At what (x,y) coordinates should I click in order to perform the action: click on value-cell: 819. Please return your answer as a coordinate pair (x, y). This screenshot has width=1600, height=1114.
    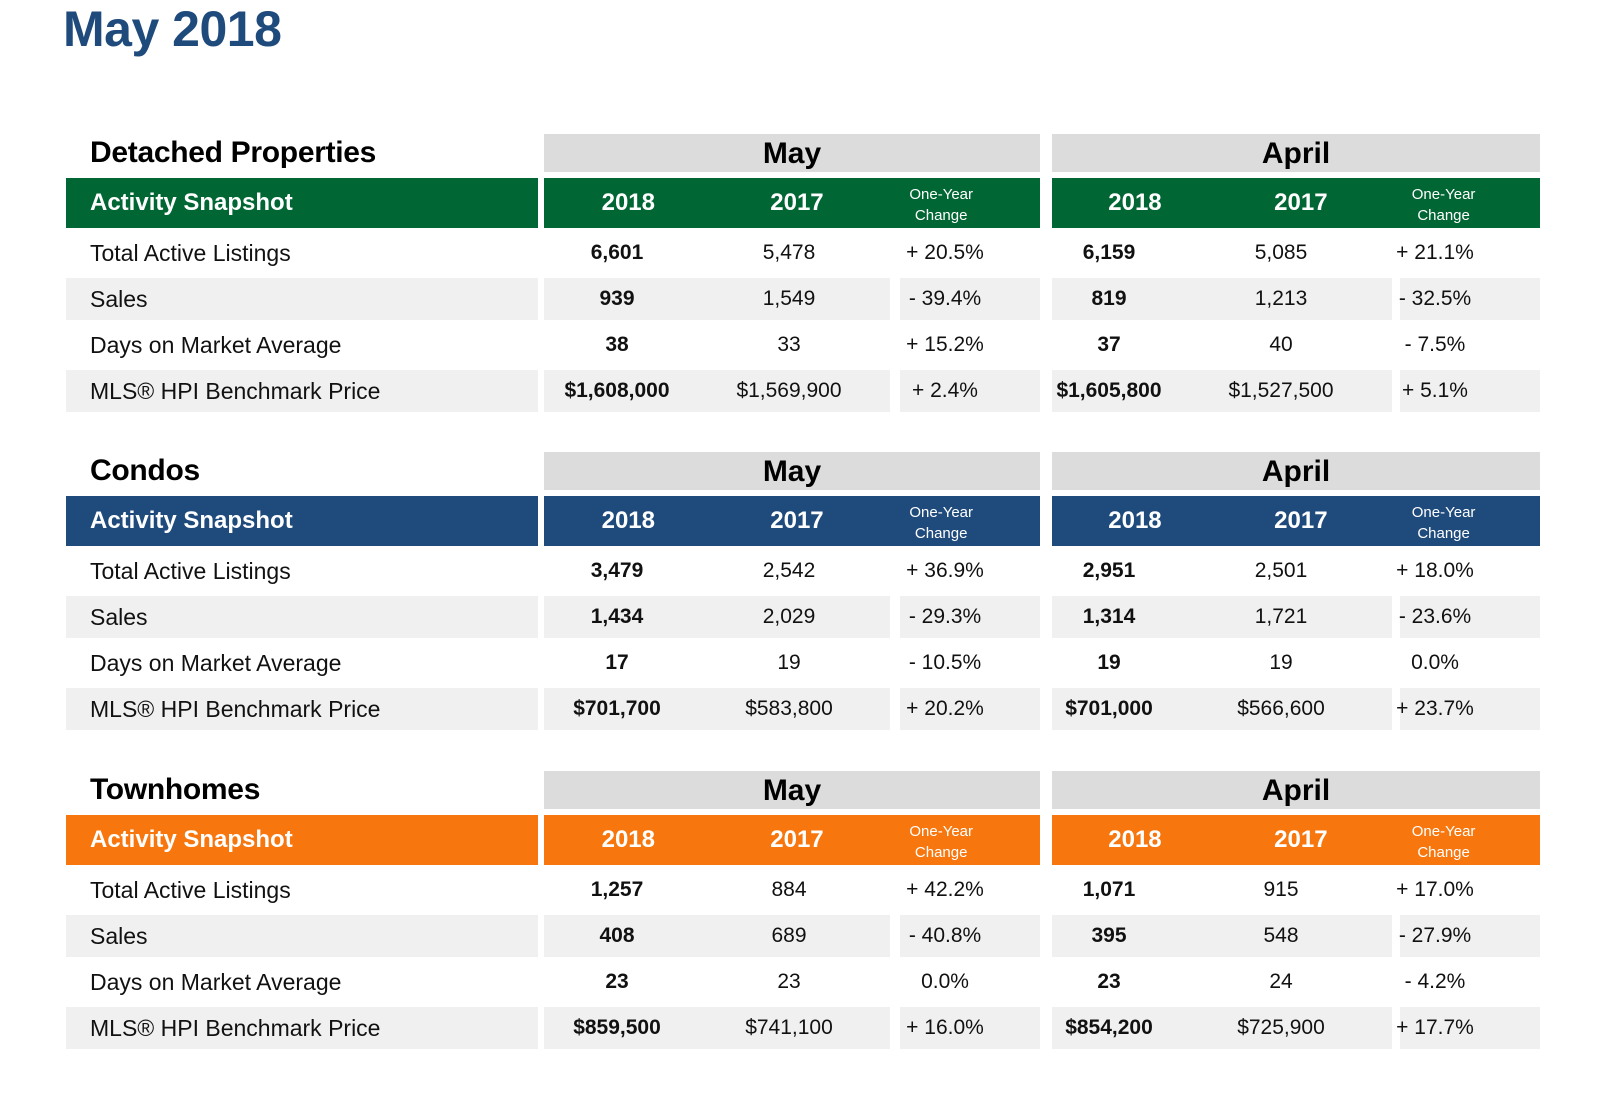
    Looking at the image, I should click on (1109, 298).